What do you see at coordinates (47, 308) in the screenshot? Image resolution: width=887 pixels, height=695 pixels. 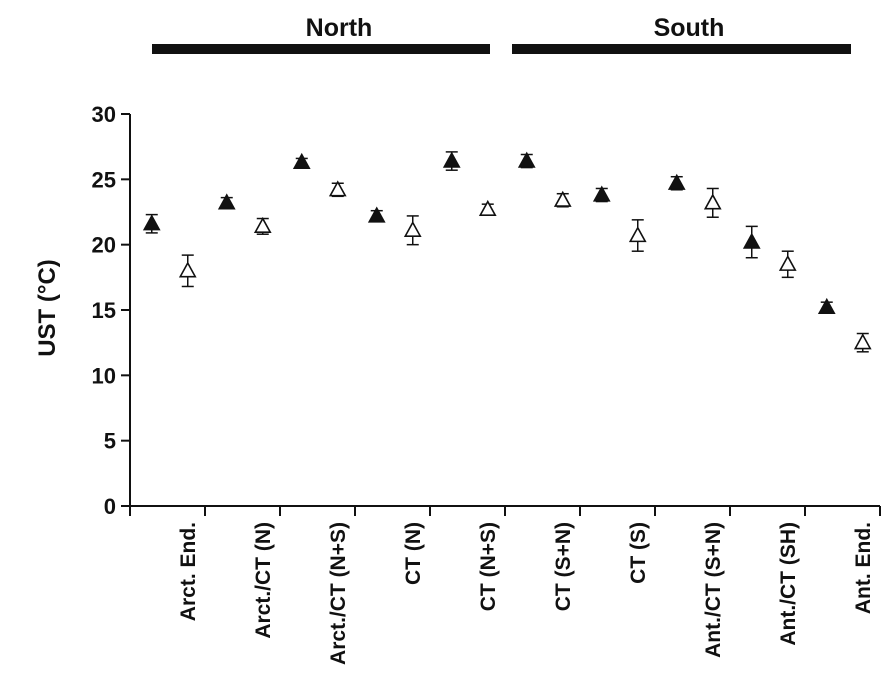 I see `y-axis-label: UST (°C)` at bounding box center [47, 308].